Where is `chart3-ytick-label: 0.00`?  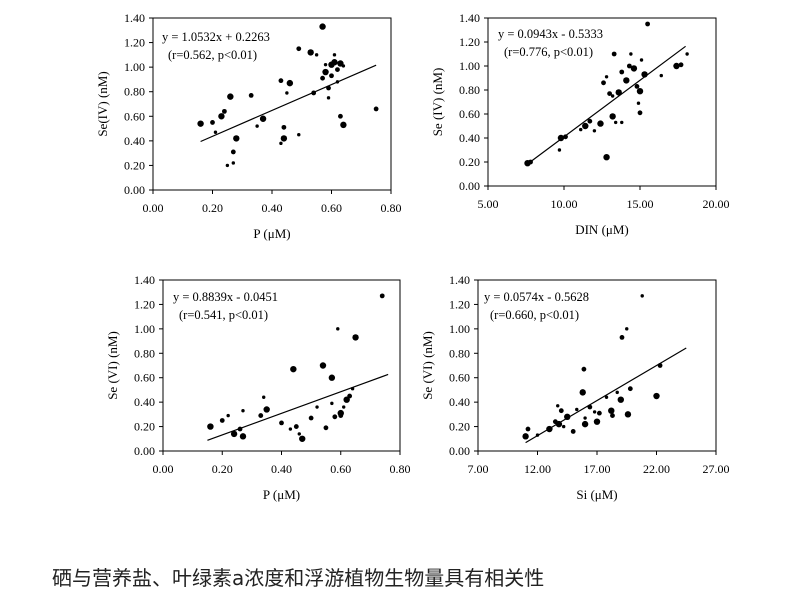
chart3-ytick-label: 0.00 is located at coordinates (144, 451).